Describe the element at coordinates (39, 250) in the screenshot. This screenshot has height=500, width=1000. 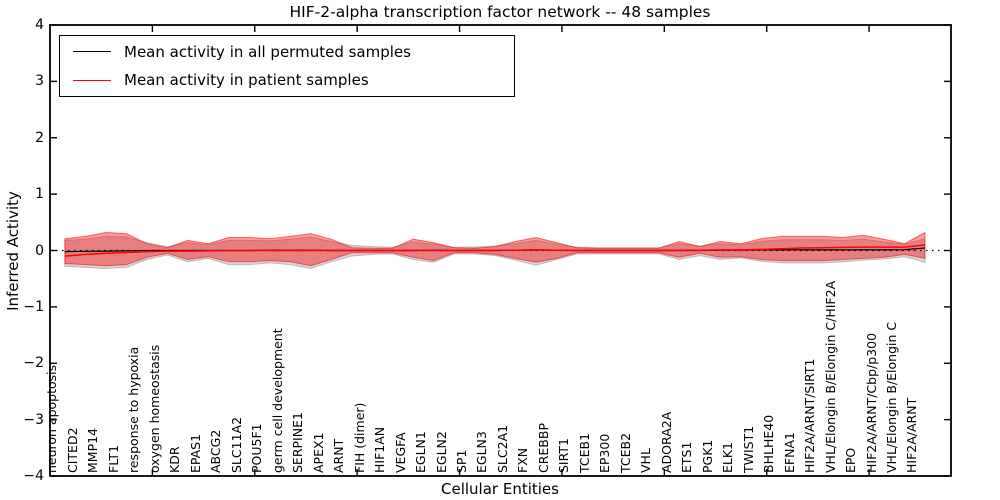
I see `y-tick-label: 0` at that location.